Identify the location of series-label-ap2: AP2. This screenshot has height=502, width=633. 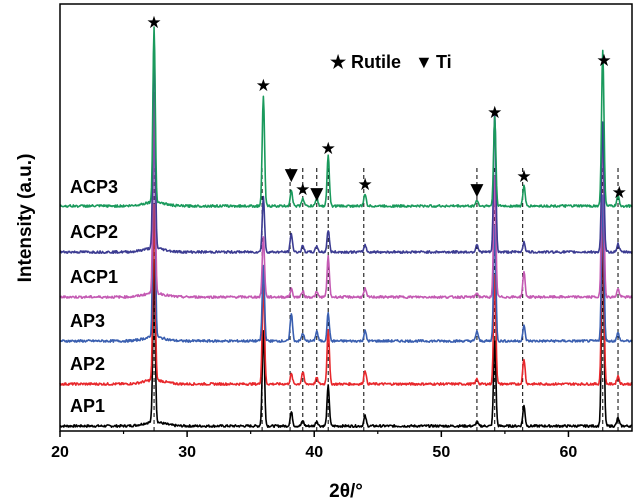
(87, 364).